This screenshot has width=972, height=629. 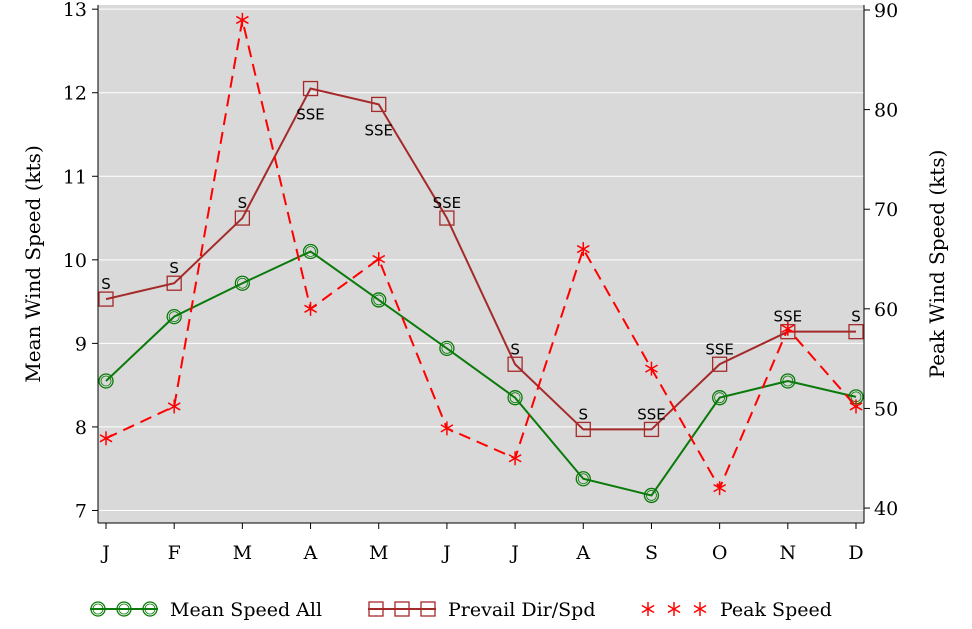 What do you see at coordinates (75, 10) in the screenshot?
I see `y-left-tick-label: 13` at bounding box center [75, 10].